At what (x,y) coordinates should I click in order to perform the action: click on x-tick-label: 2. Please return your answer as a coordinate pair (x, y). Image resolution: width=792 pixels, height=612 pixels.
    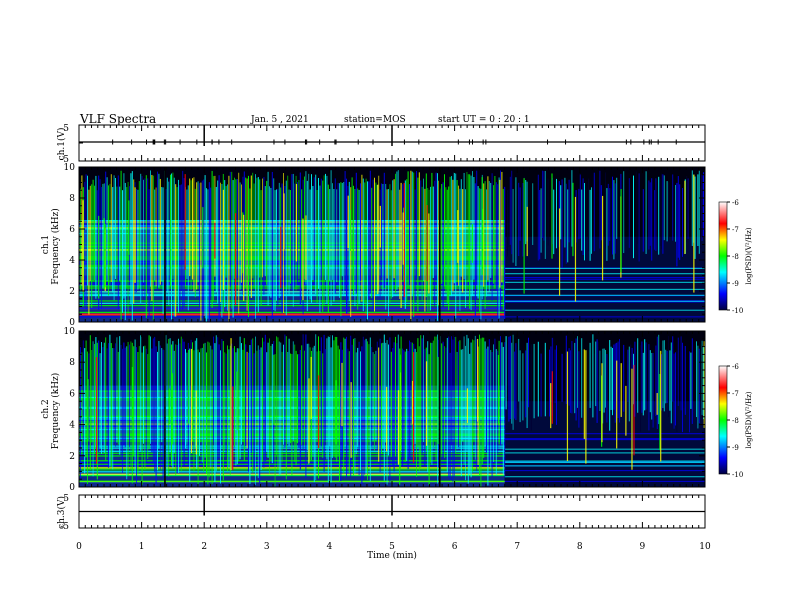
    Looking at the image, I should click on (204, 547).